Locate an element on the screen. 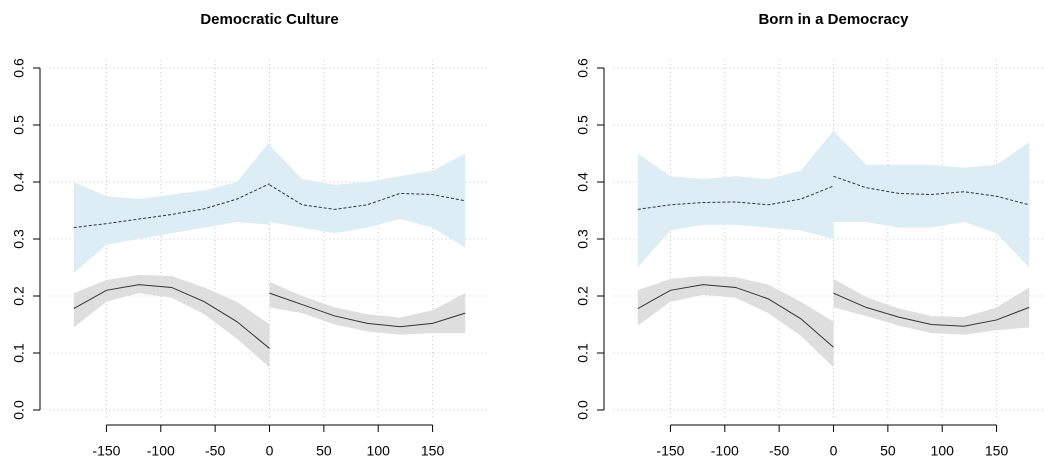 Image resolution: width=1045 pixels, height=474 pixels. chart-title: Born in a Democracy is located at coordinates (833, 19).